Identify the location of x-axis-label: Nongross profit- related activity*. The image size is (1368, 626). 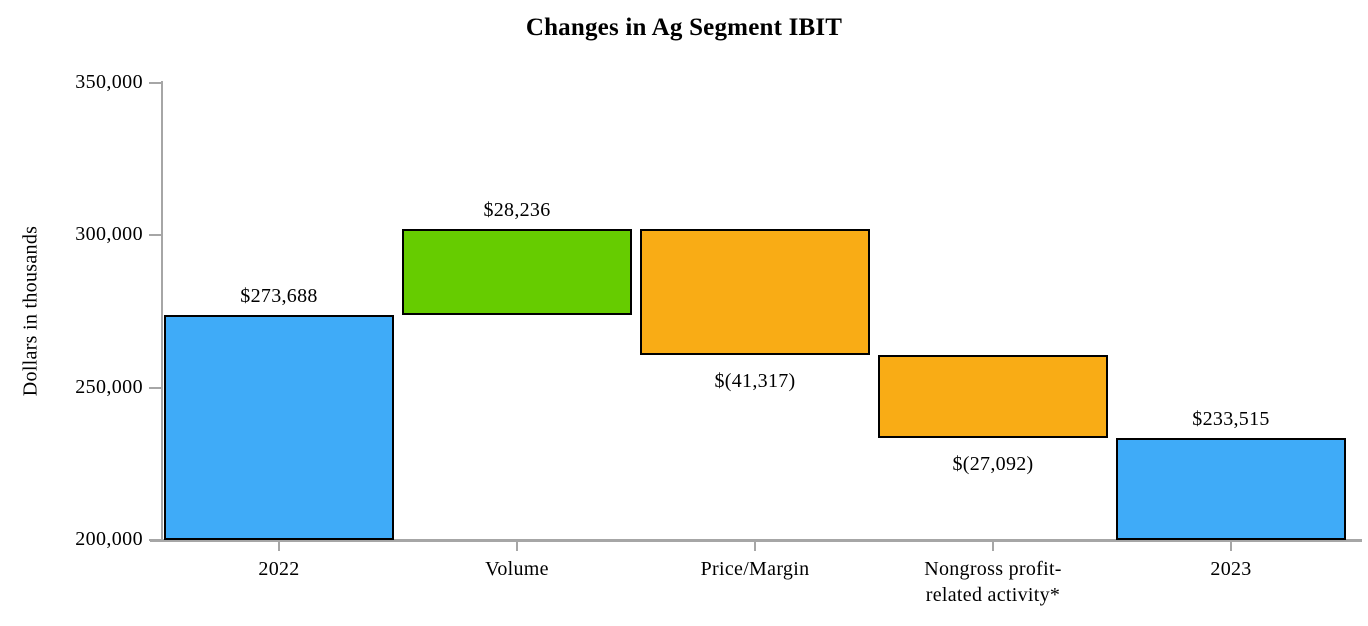
(993, 582).